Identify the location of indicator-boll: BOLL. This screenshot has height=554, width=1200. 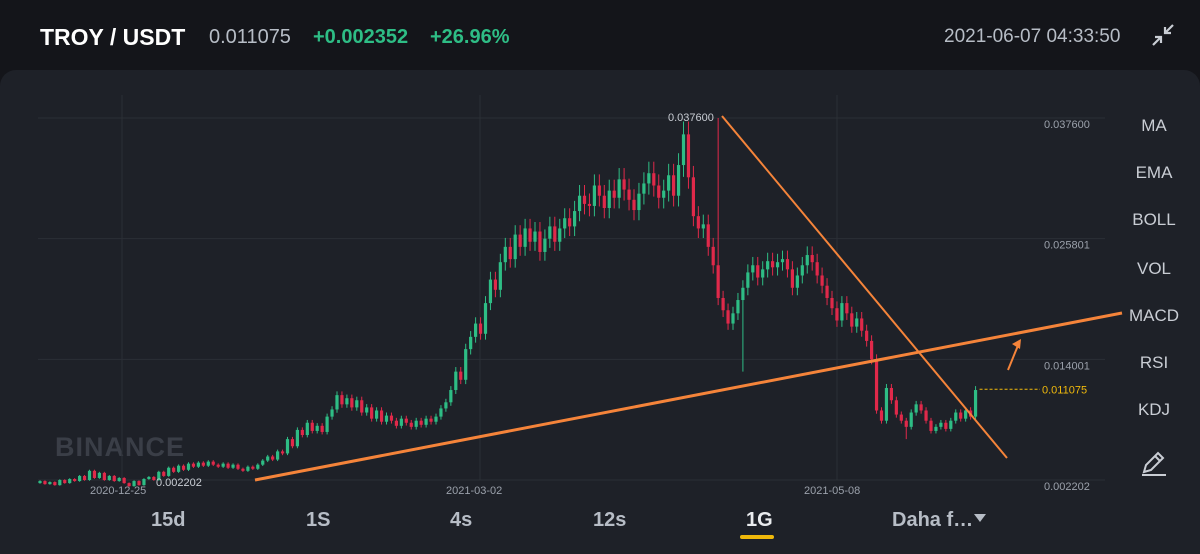
(1154, 219).